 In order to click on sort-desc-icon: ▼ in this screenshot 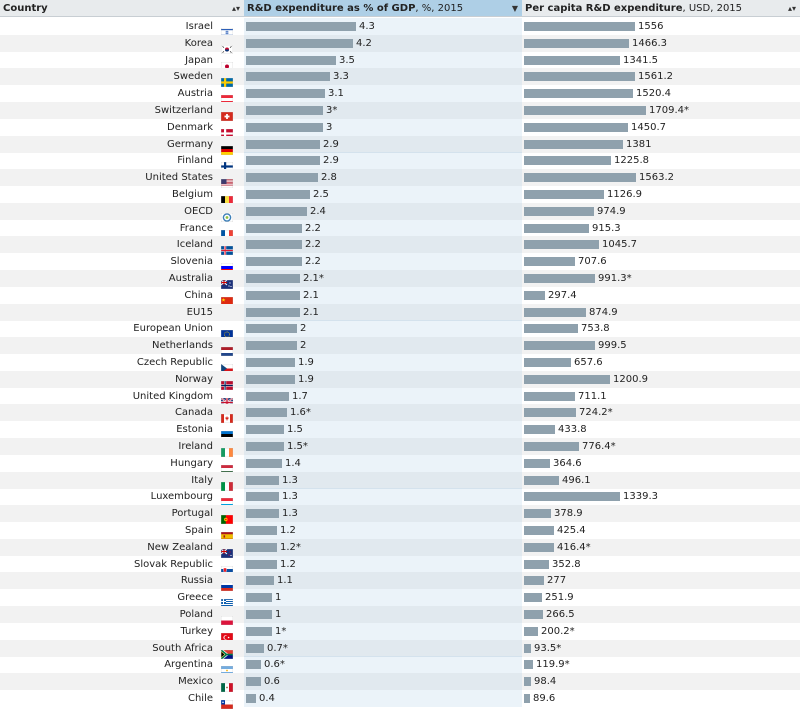, I will do `click(514, 8)`.